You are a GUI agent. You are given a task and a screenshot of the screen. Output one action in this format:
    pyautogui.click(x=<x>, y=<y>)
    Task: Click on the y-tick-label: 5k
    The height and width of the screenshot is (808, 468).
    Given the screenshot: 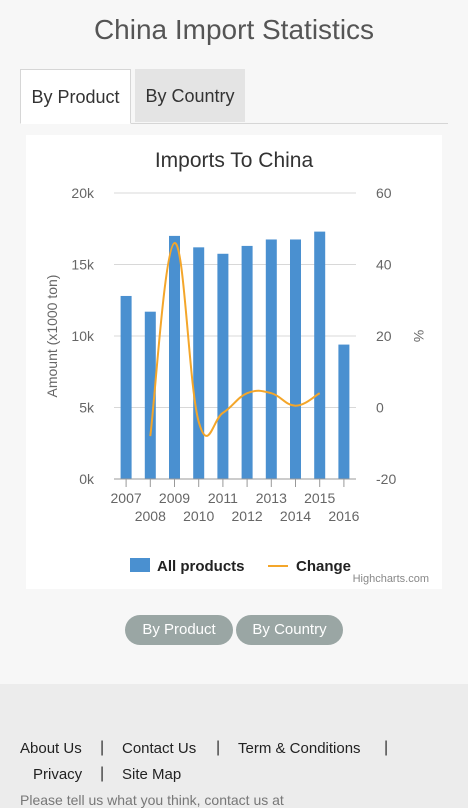 What is the action you would take?
    pyautogui.click(x=87, y=408)
    